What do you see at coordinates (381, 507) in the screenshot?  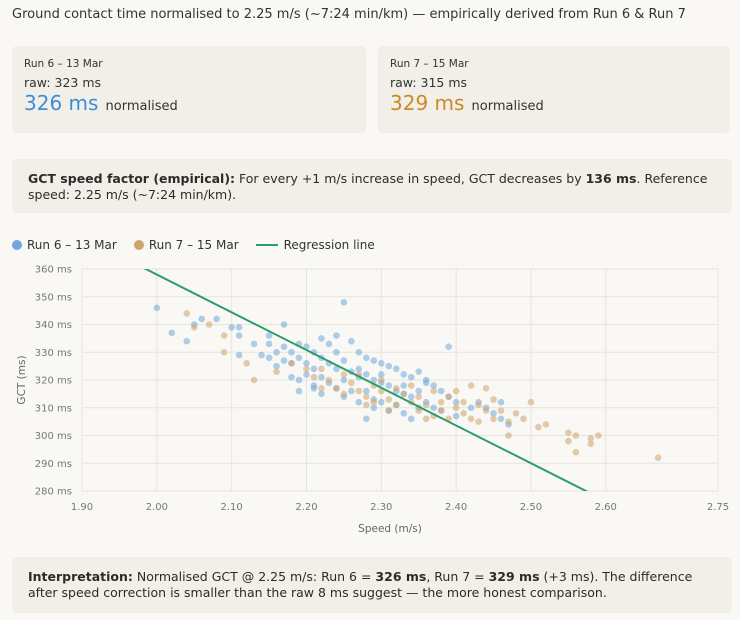 I see `x-tick-label: 2.30` at bounding box center [381, 507].